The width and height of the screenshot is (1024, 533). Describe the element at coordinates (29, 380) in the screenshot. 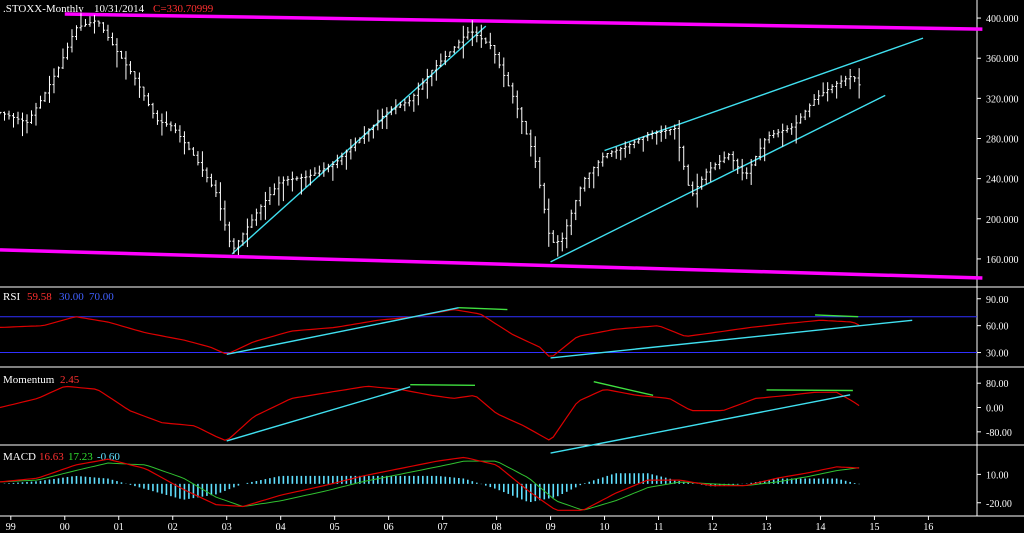

I see `momentum-legend-label: Momentum` at that location.